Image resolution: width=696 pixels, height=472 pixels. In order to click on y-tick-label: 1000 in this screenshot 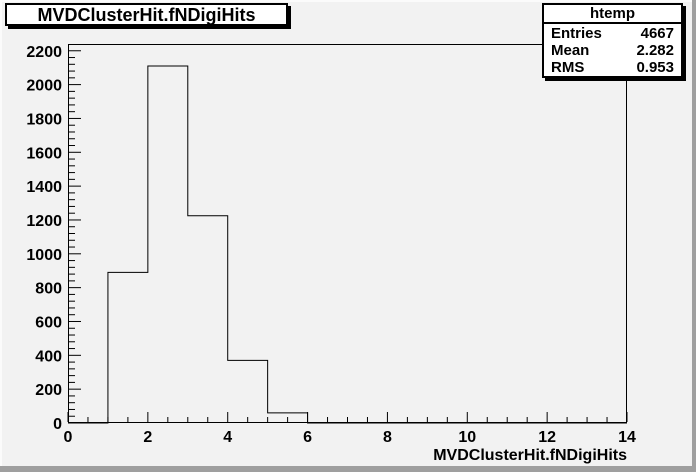, I will do `click(44, 255)`.